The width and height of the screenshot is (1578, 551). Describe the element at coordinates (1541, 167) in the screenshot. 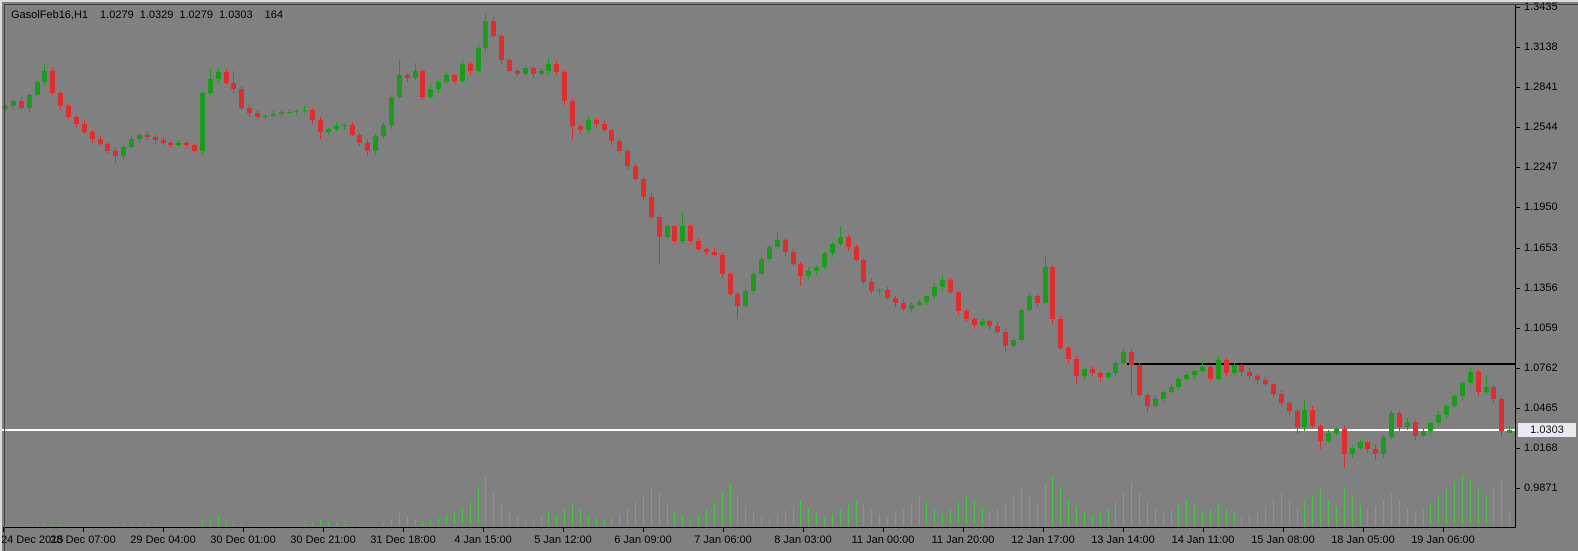

I see `price-label: 1.2247` at that location.